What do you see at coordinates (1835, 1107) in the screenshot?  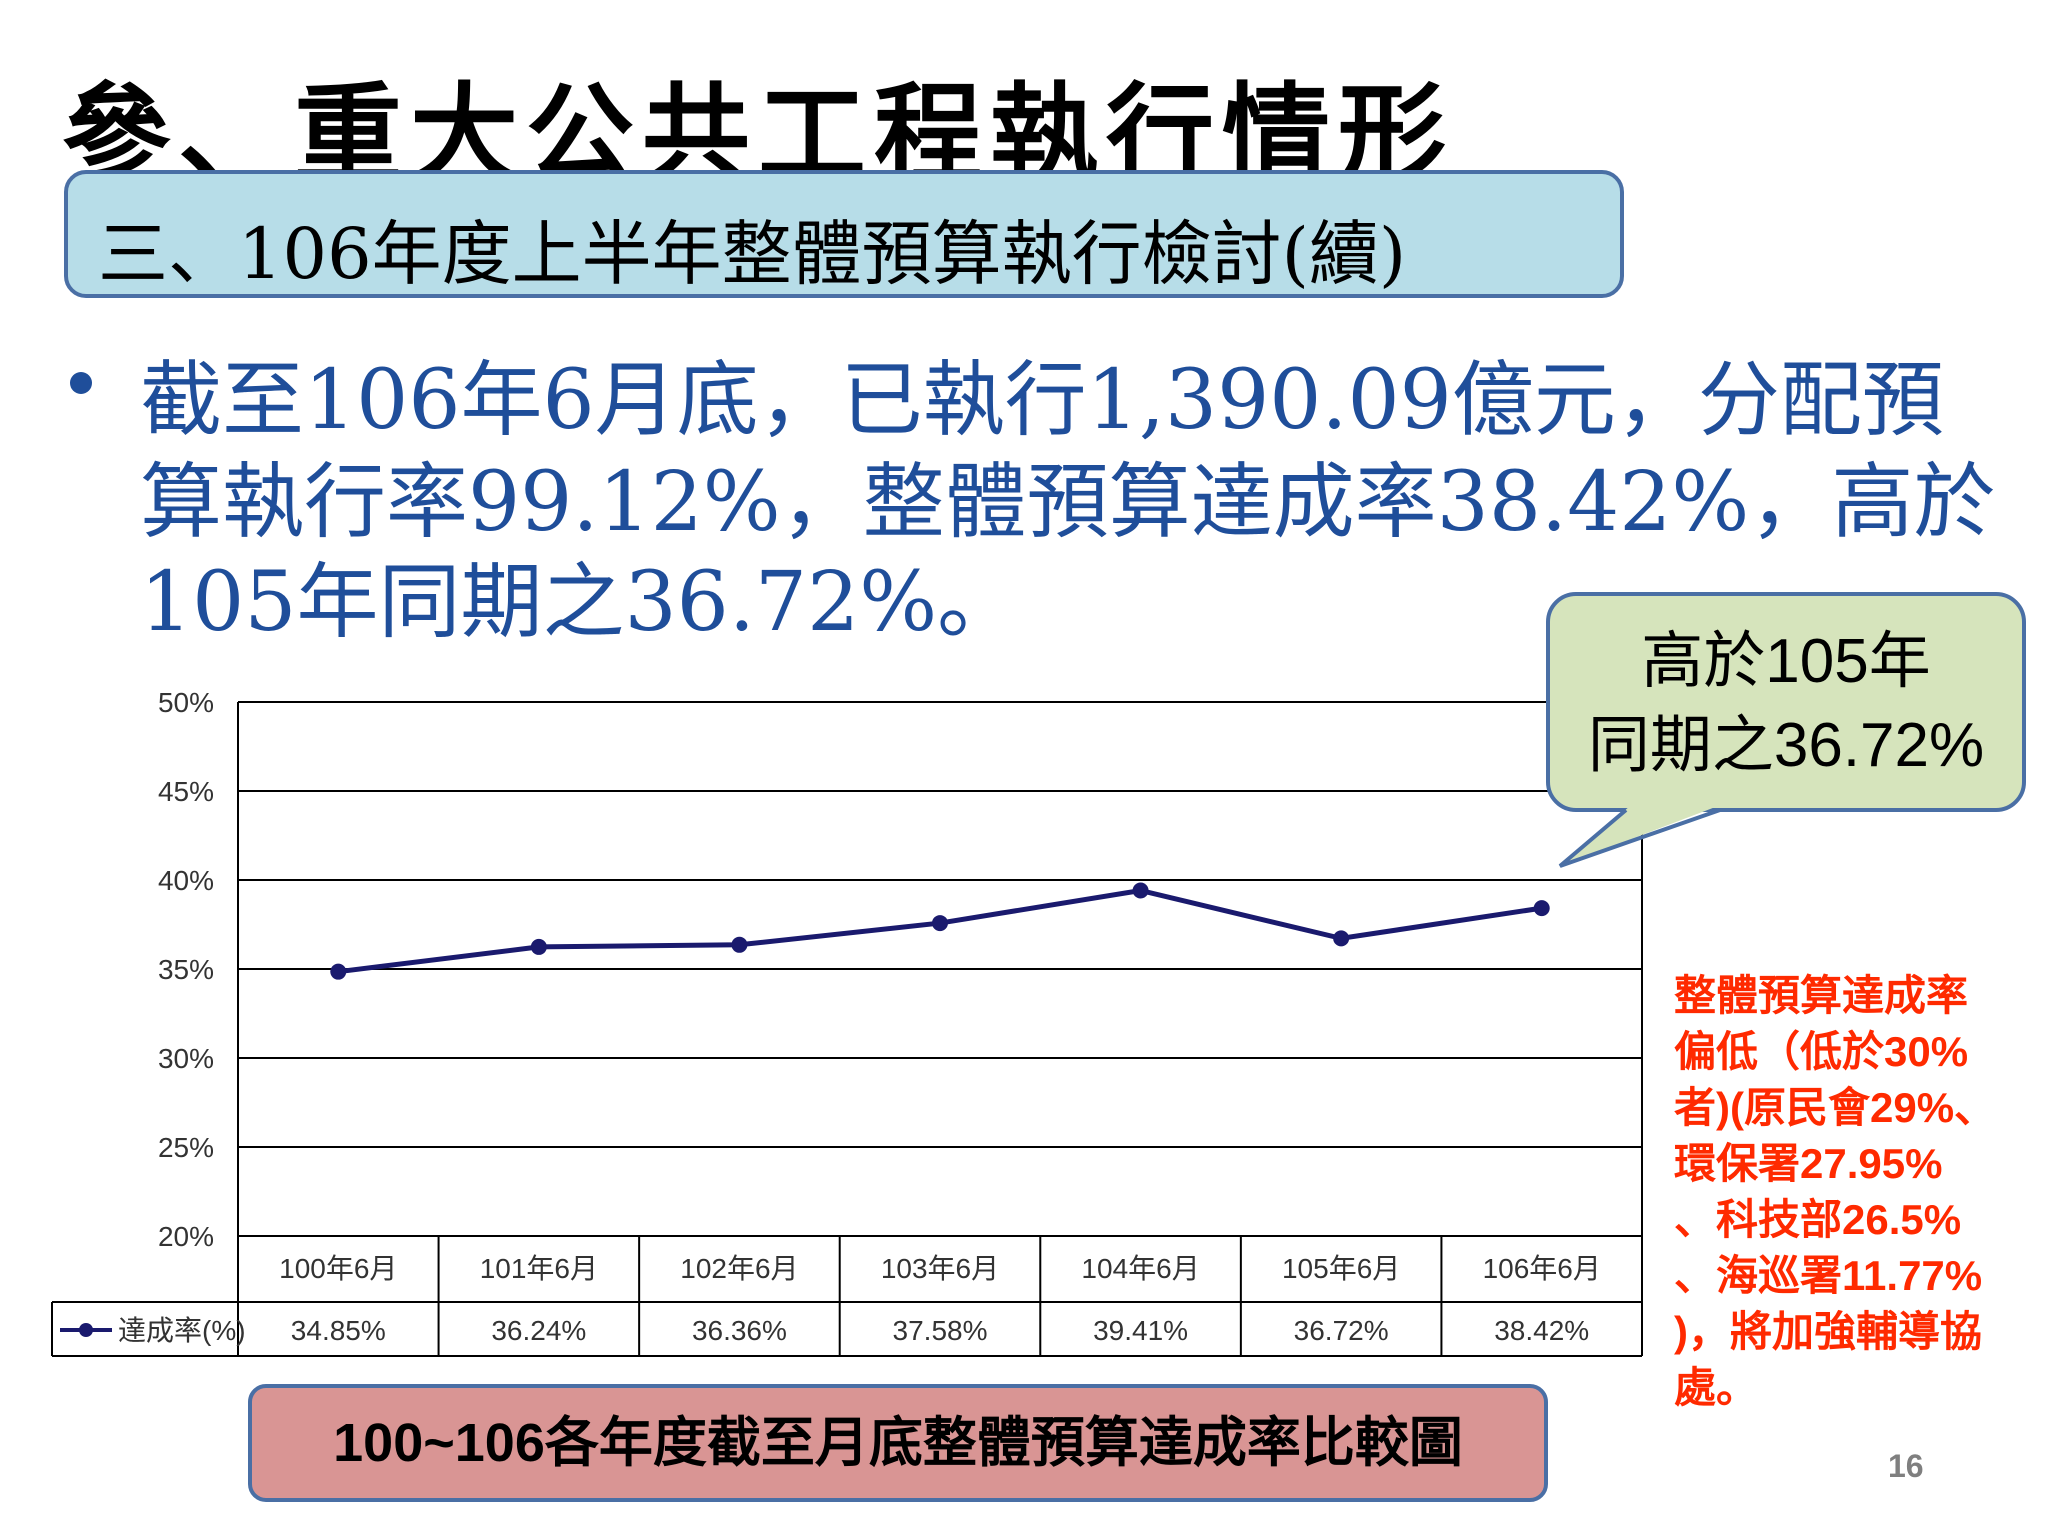 I see `note-line: 者)(原民會29%、` at bounding box center [1835, 1107].